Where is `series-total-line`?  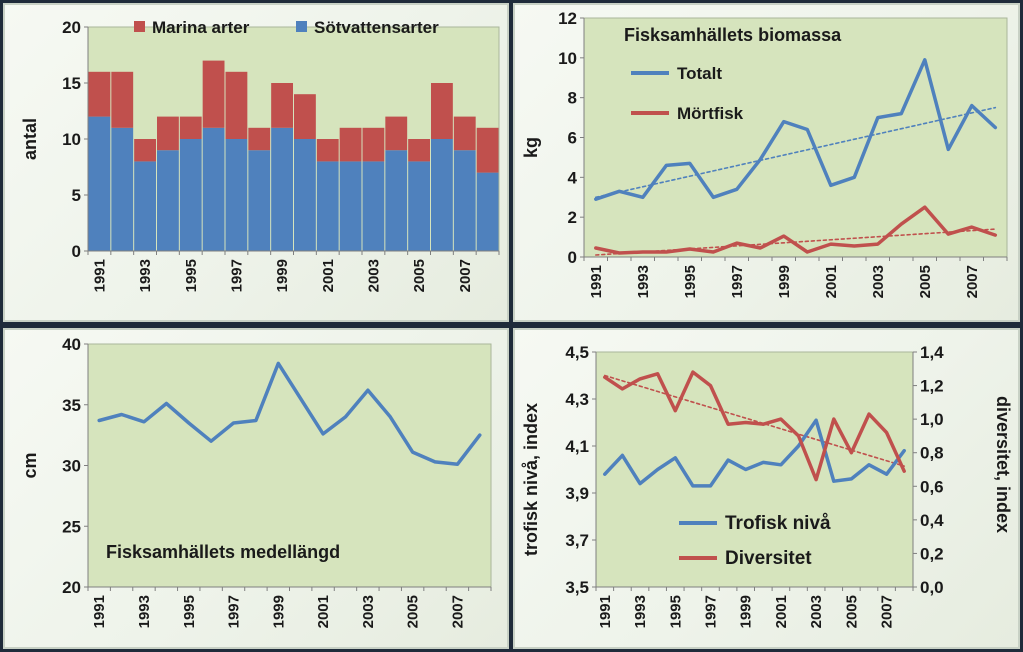
series-total-line is located at coordinates (796, 129).